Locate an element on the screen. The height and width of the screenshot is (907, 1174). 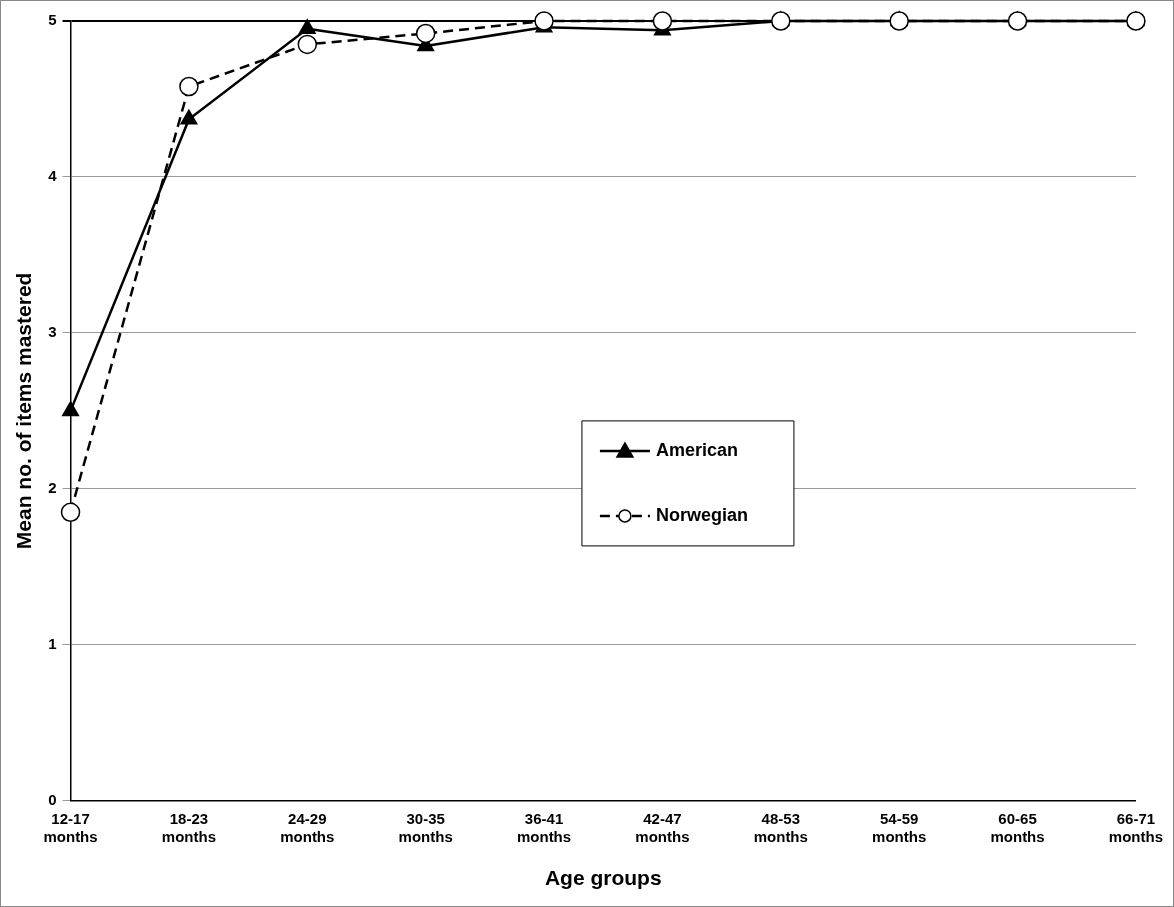
y-tick-label: 0 is located at coordinates (52, 799).